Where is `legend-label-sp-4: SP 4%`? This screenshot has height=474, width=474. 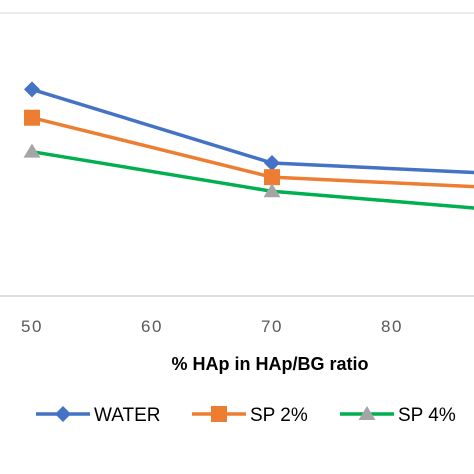 legend-label-sp-4: SP 4% is located at coordinates (427, 415).